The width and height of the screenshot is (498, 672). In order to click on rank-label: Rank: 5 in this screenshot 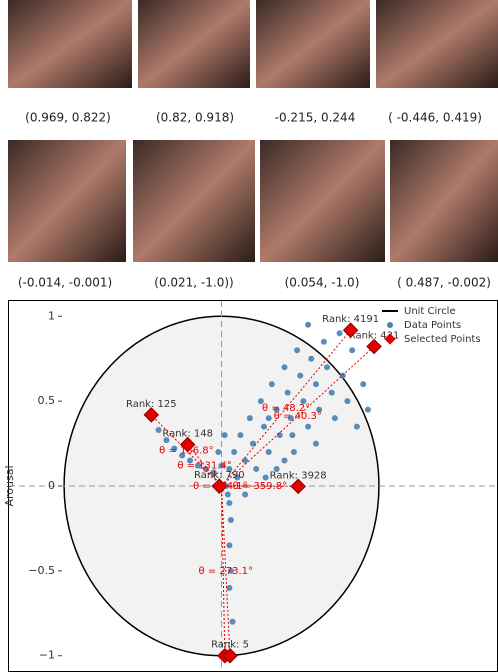, I will do `click(230, 645)`.